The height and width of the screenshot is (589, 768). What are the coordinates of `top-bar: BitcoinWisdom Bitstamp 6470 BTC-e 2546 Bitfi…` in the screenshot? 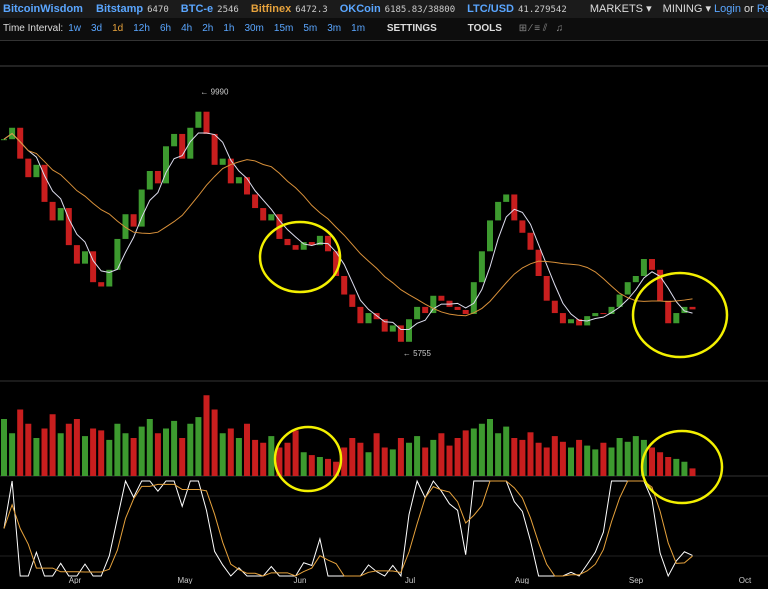 It's located at (384, 9).